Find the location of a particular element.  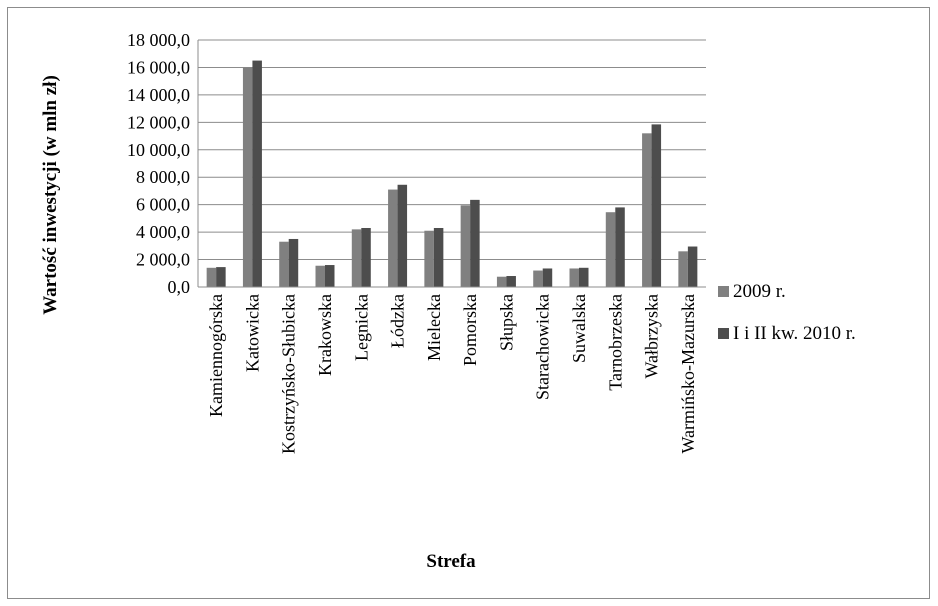

legend-label: 2009 r. is located at coordinates (759, 291).